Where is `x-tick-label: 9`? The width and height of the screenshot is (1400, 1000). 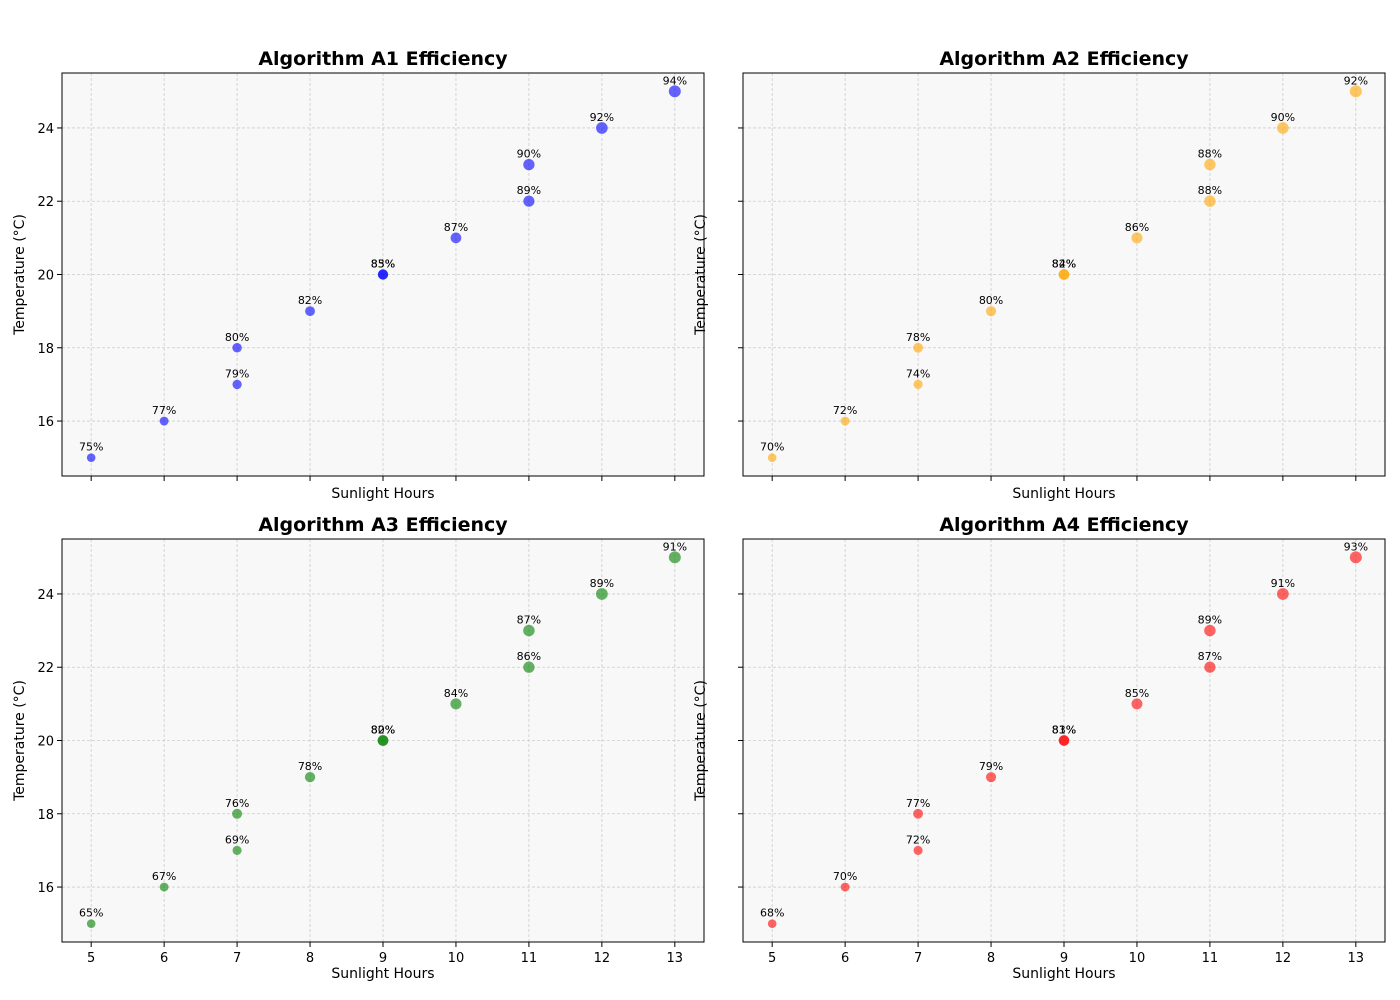
x-tick-label: 9 is located at coordinates (383, 958).